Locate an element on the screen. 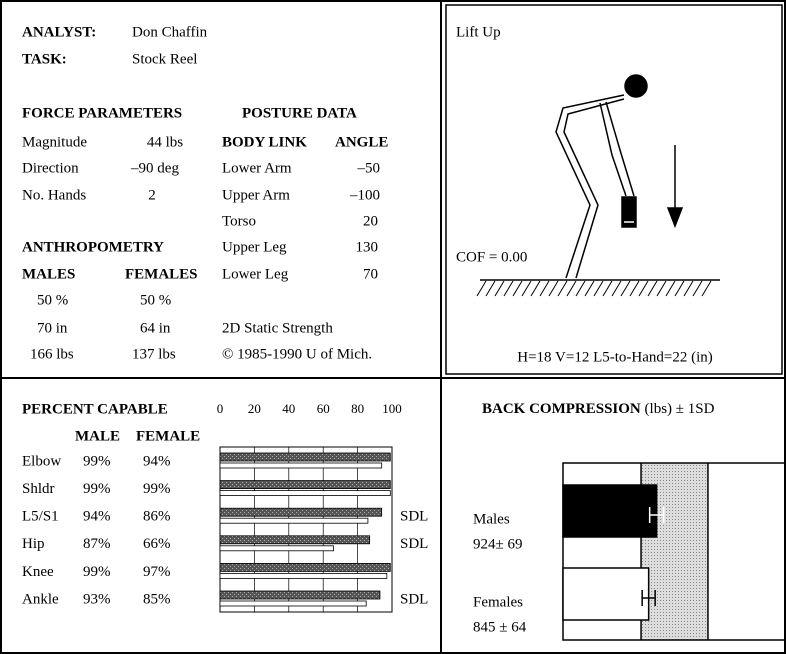 The image size is (786, 654). heading: FEMALES is located at coordinates (161, 274).